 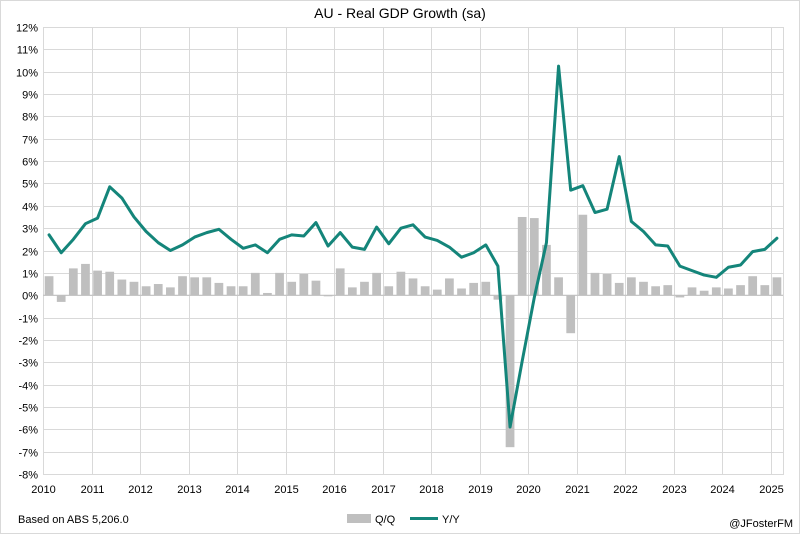 I want to click on x-tick-label: 2014, so click(x=237, y=490).